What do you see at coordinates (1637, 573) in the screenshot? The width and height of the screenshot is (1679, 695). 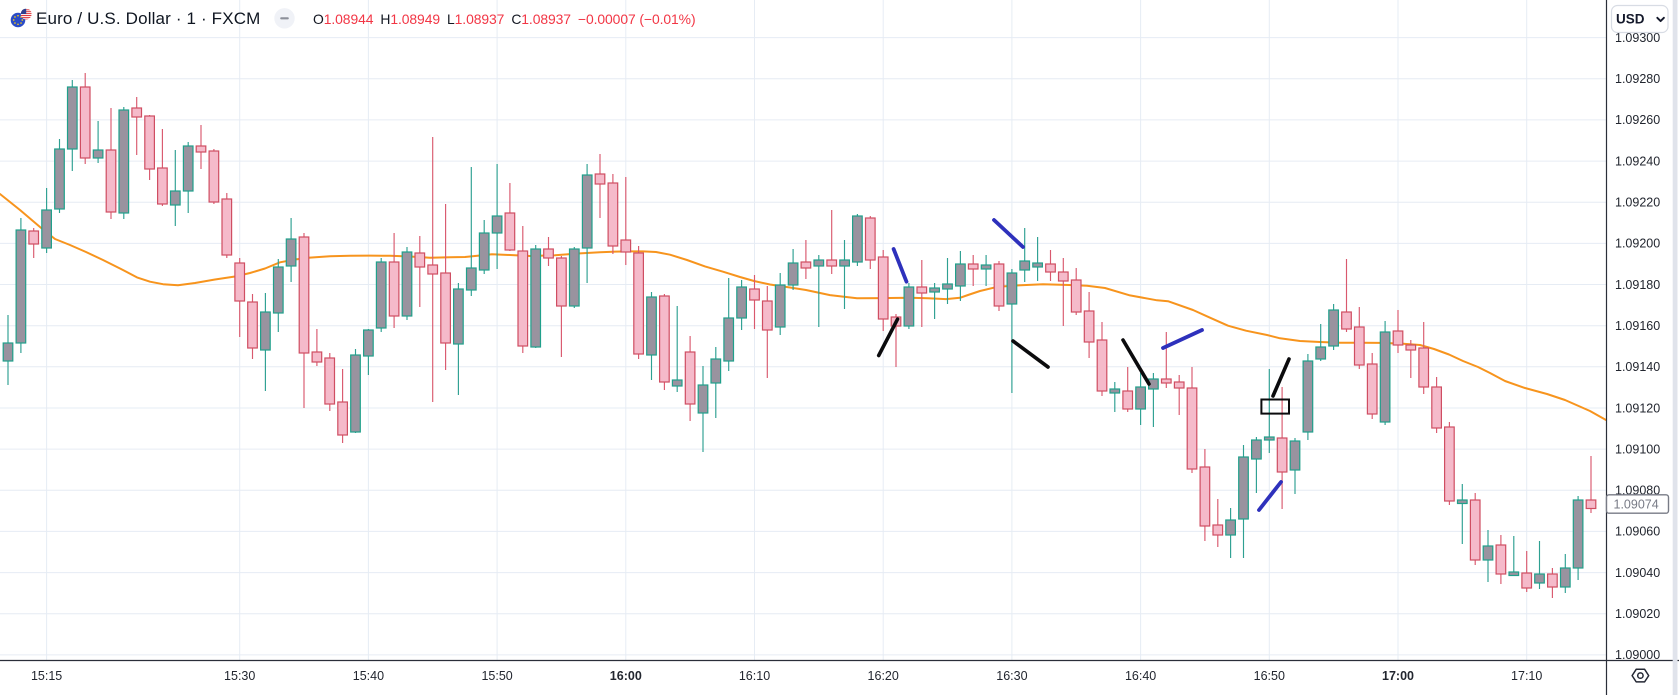 I see `svg-text: 1.09040` at bounding box center [1637, 573].